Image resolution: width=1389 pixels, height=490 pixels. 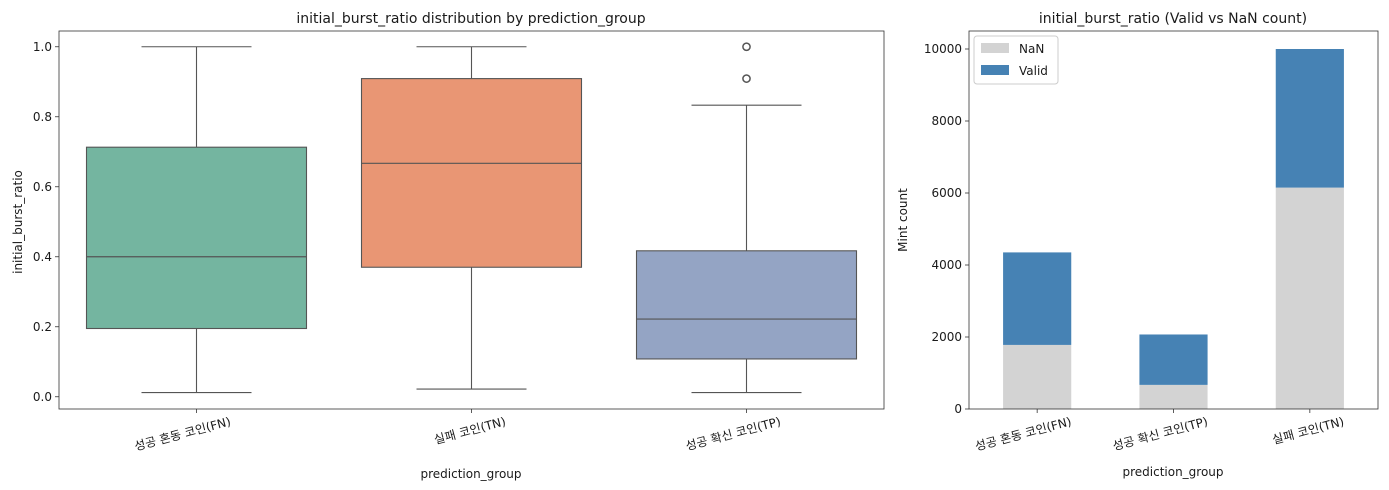 I want to click on y-tick-label: 0.6, so click(x=42, y=187).